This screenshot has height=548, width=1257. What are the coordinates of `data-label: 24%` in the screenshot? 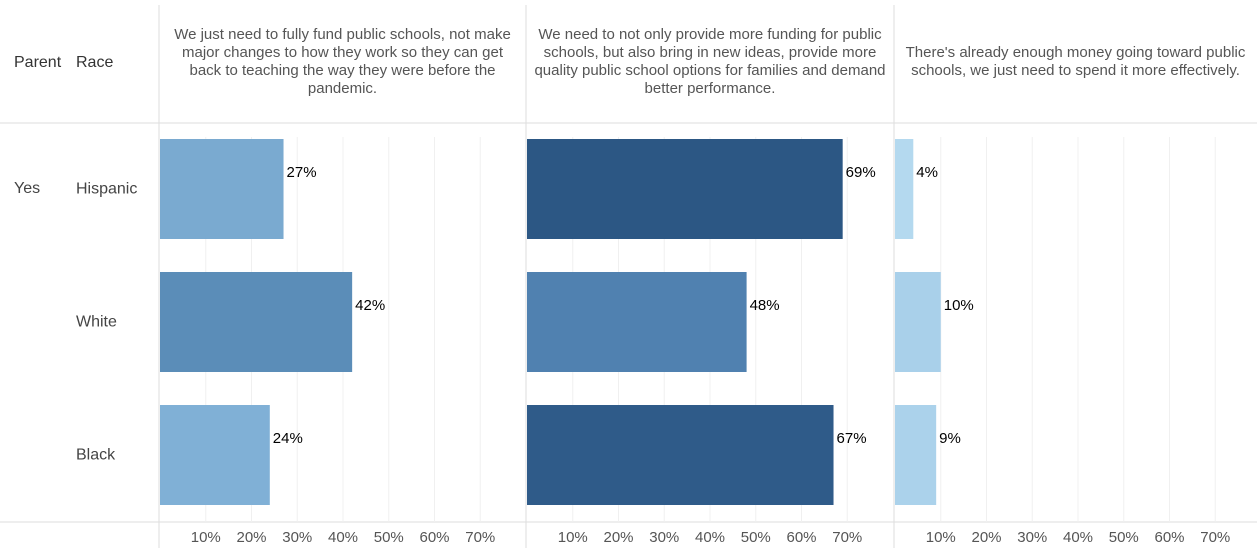 It's located at (288, 438).